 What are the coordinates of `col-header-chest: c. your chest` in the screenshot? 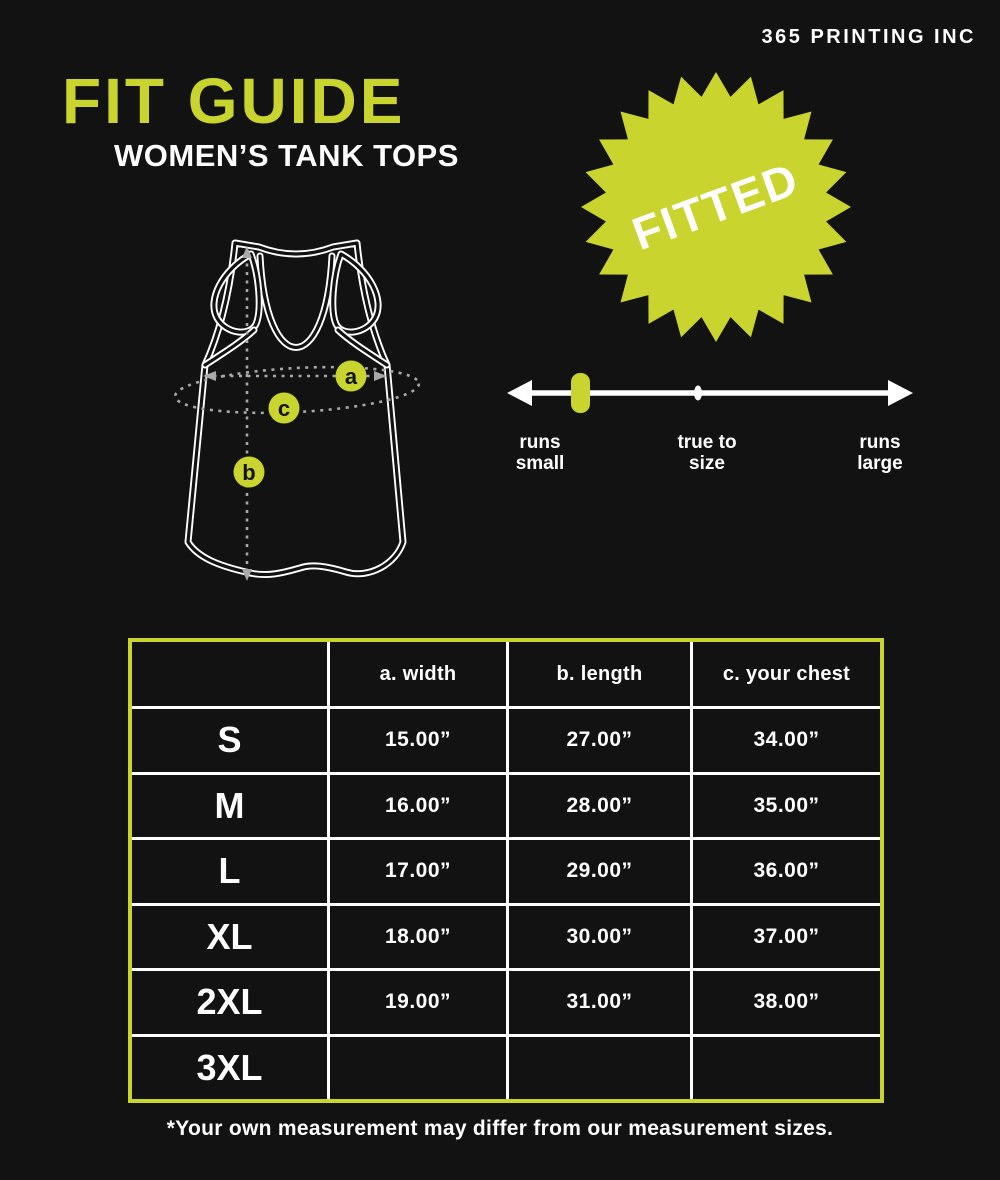 It's located at (786, 674).